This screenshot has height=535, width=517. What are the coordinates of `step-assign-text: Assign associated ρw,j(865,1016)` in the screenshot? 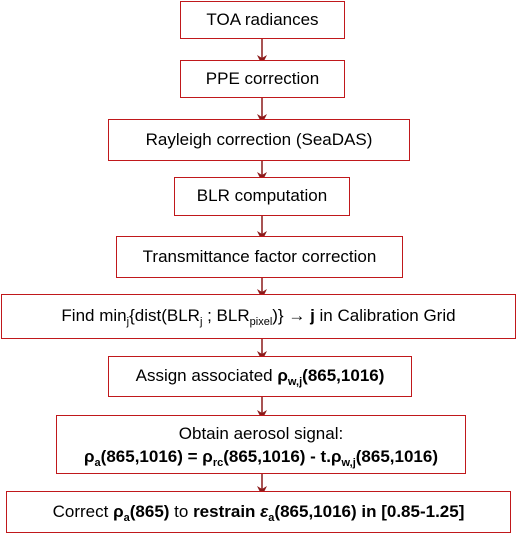 It's located at (260, 377).